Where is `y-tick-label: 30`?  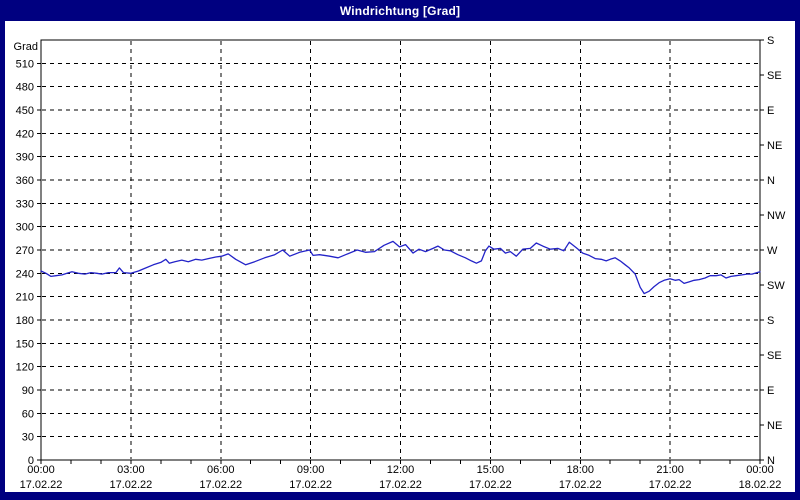 y-tick-label: 30 is located at coordinates (28, 438).